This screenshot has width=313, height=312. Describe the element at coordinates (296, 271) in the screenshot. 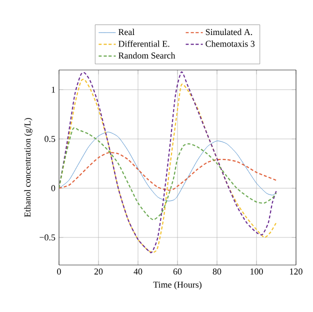

I see `x-tick-label: 120` at that location.